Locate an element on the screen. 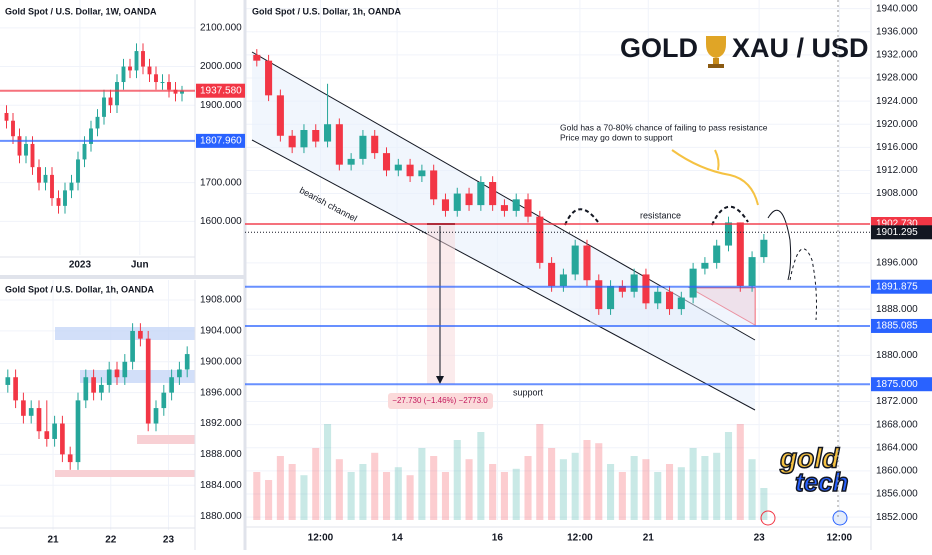 Image resolution: width=932 pixels, height=555 pixels. price-label: 1875.000 is located at coordinates (897, 384).